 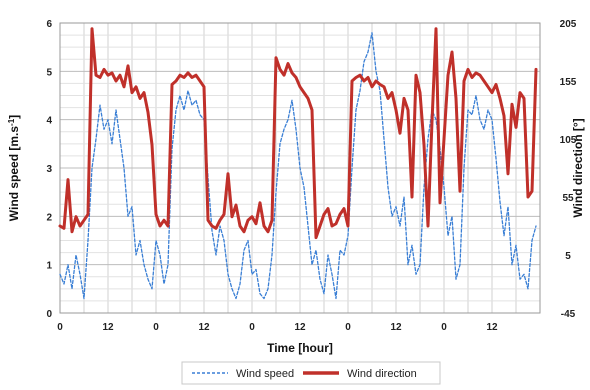 What do you see at coordinates (11, 122) in the screenshot?
I see `left-y-axis-title-superscript: -1` at bounding box center [11, 122].